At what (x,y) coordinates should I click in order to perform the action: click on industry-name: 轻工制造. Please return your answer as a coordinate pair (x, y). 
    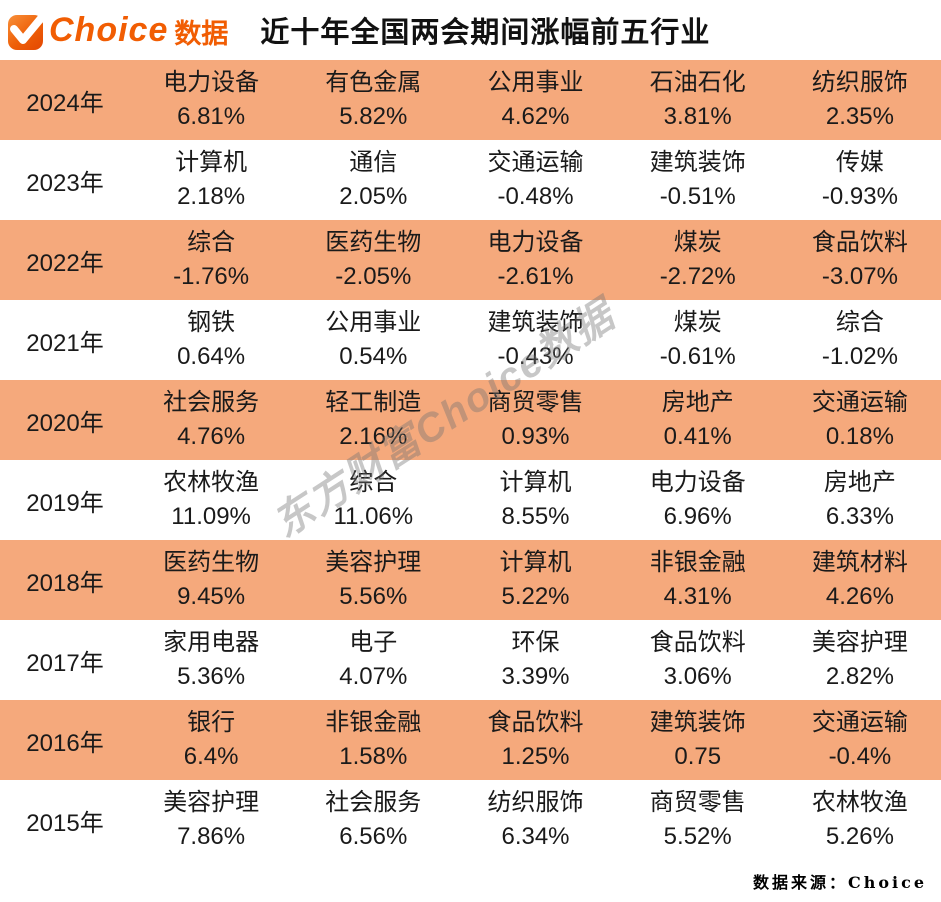
    Looking at the image, I should click on (373, 402).